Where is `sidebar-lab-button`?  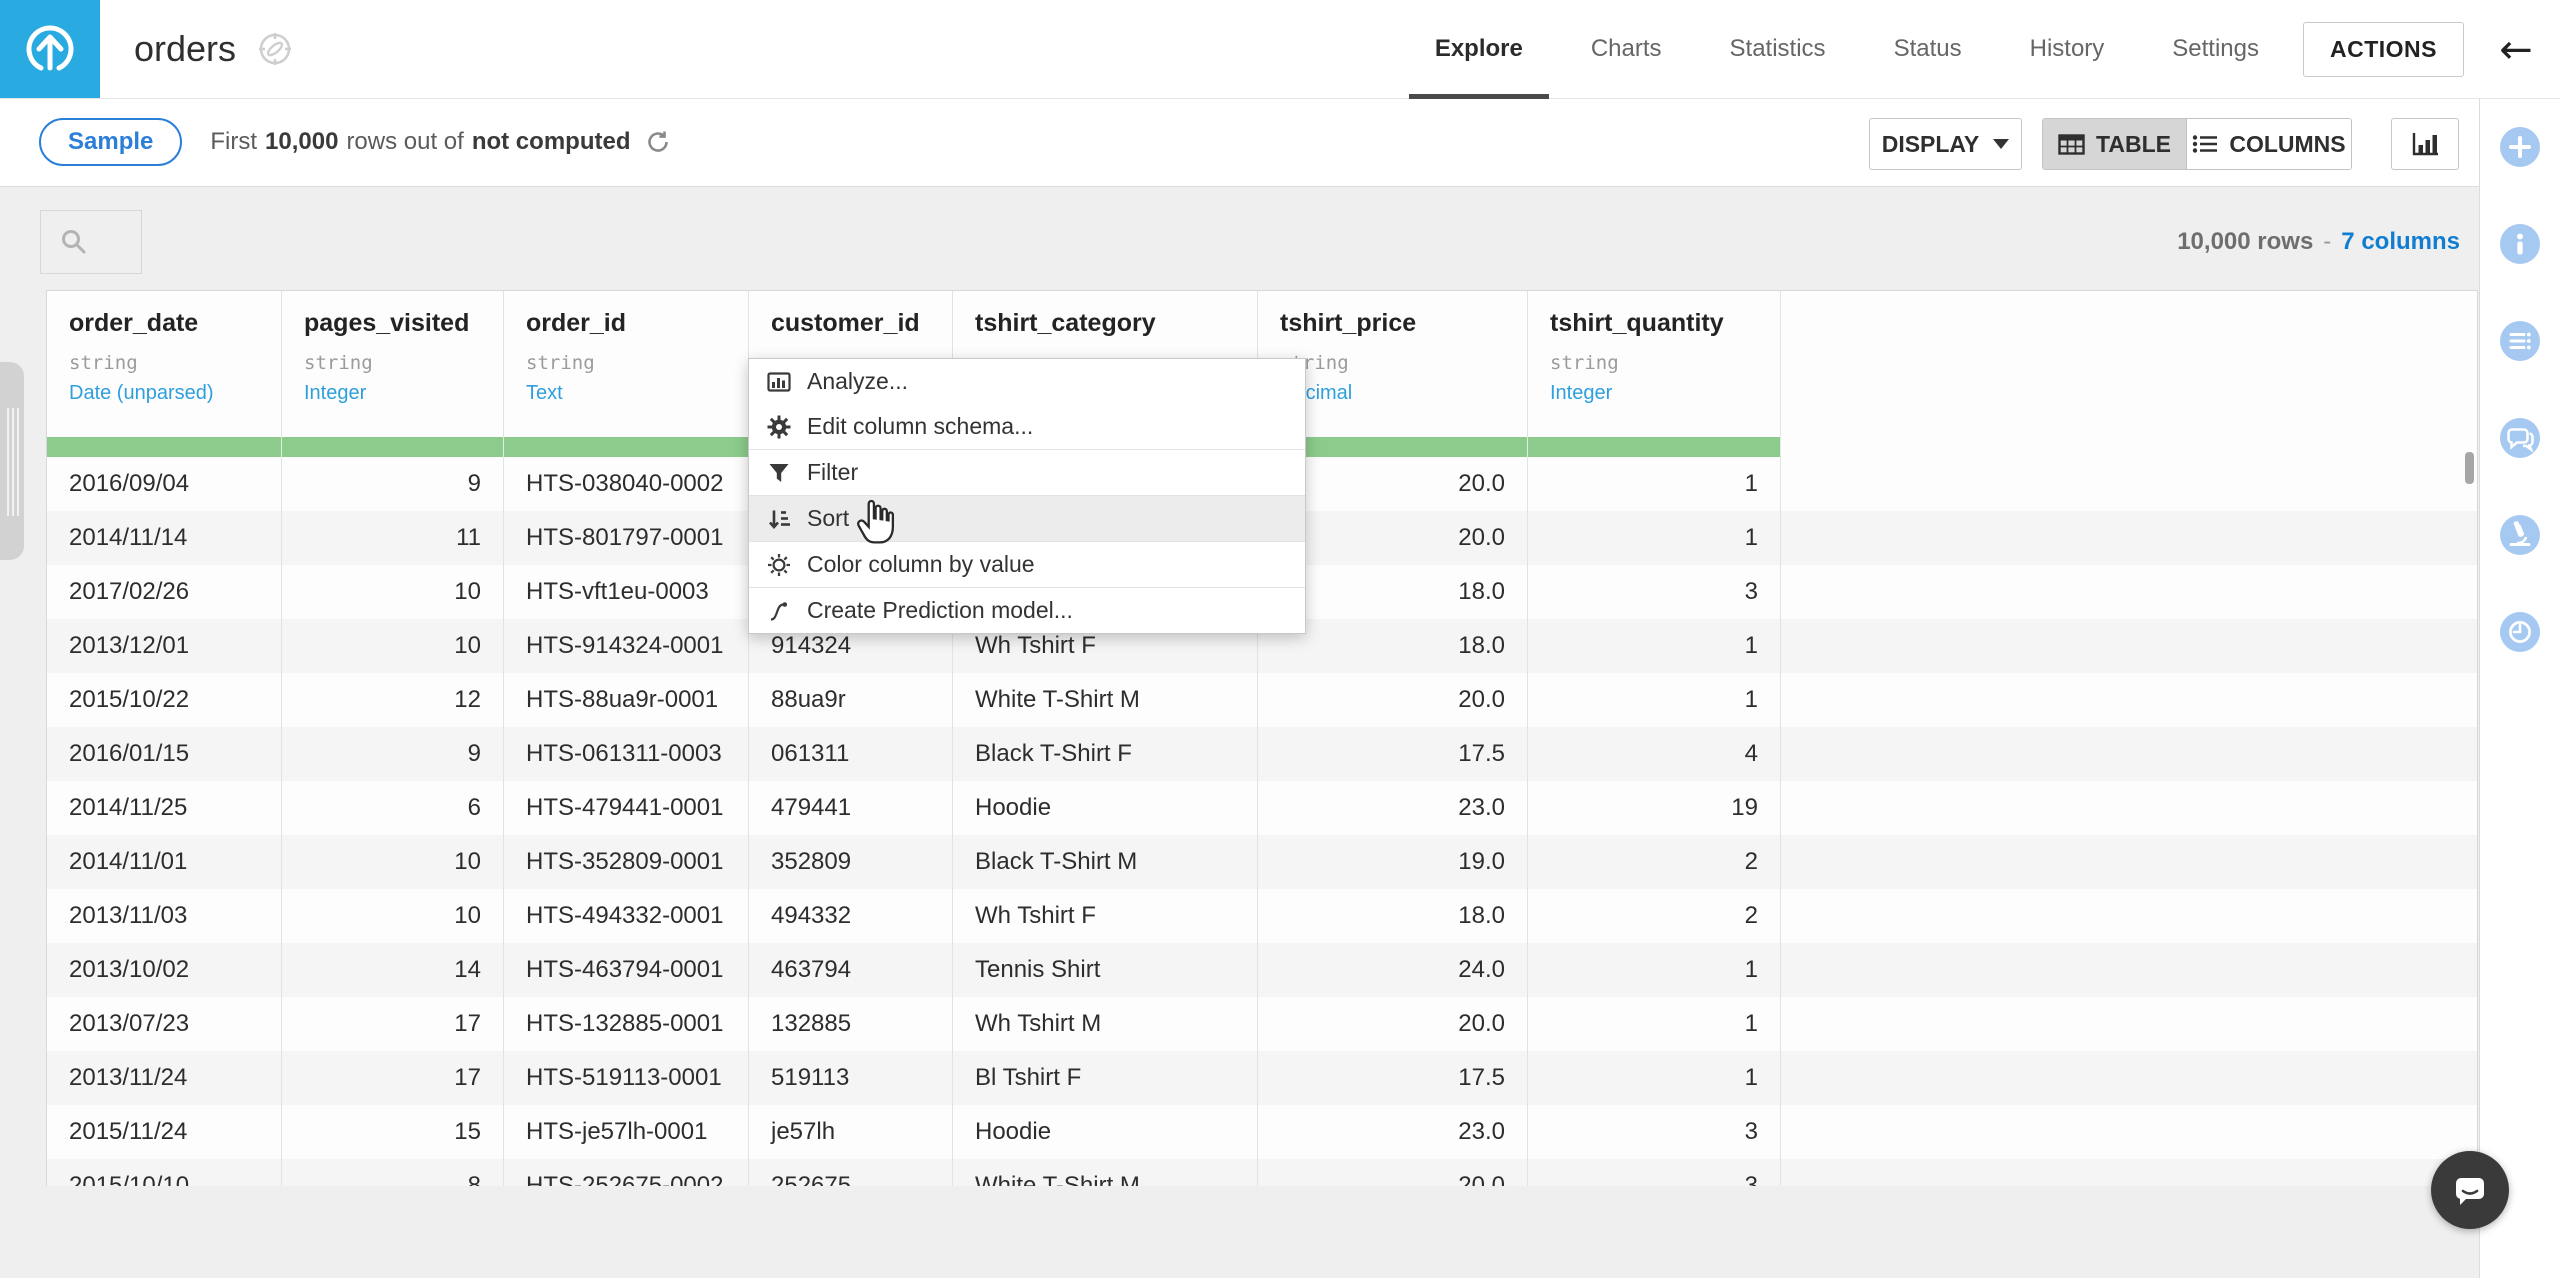 sidebar-lab-button is located at coordinates (2520, 535).